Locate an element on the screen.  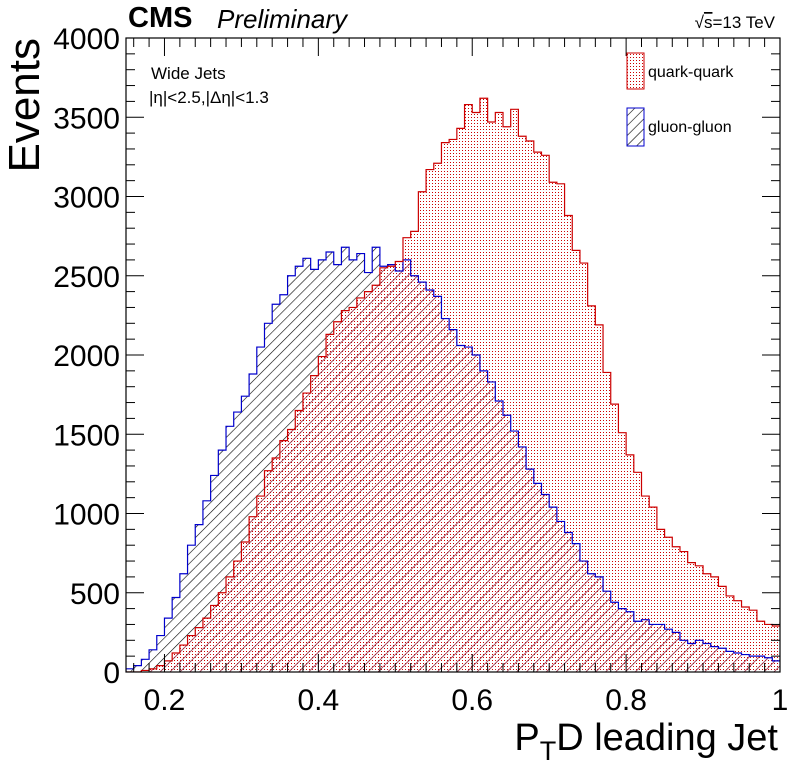
x-tick-label: 0.2 is located at coordinates (165, 700).